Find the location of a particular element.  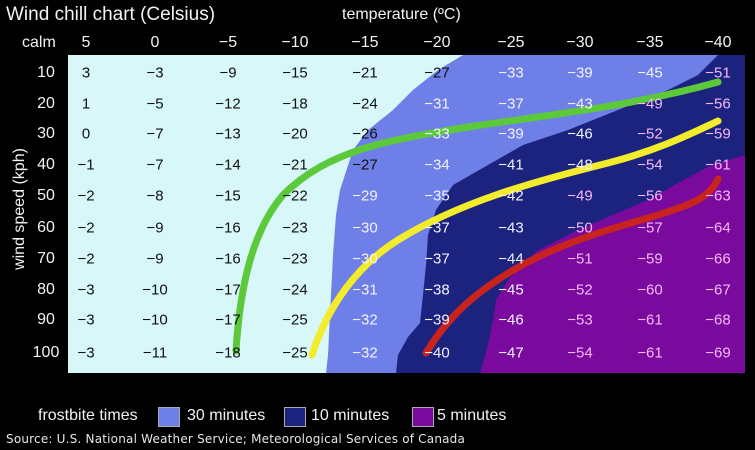

column-header: −20 is located at coordinates (437, 42).